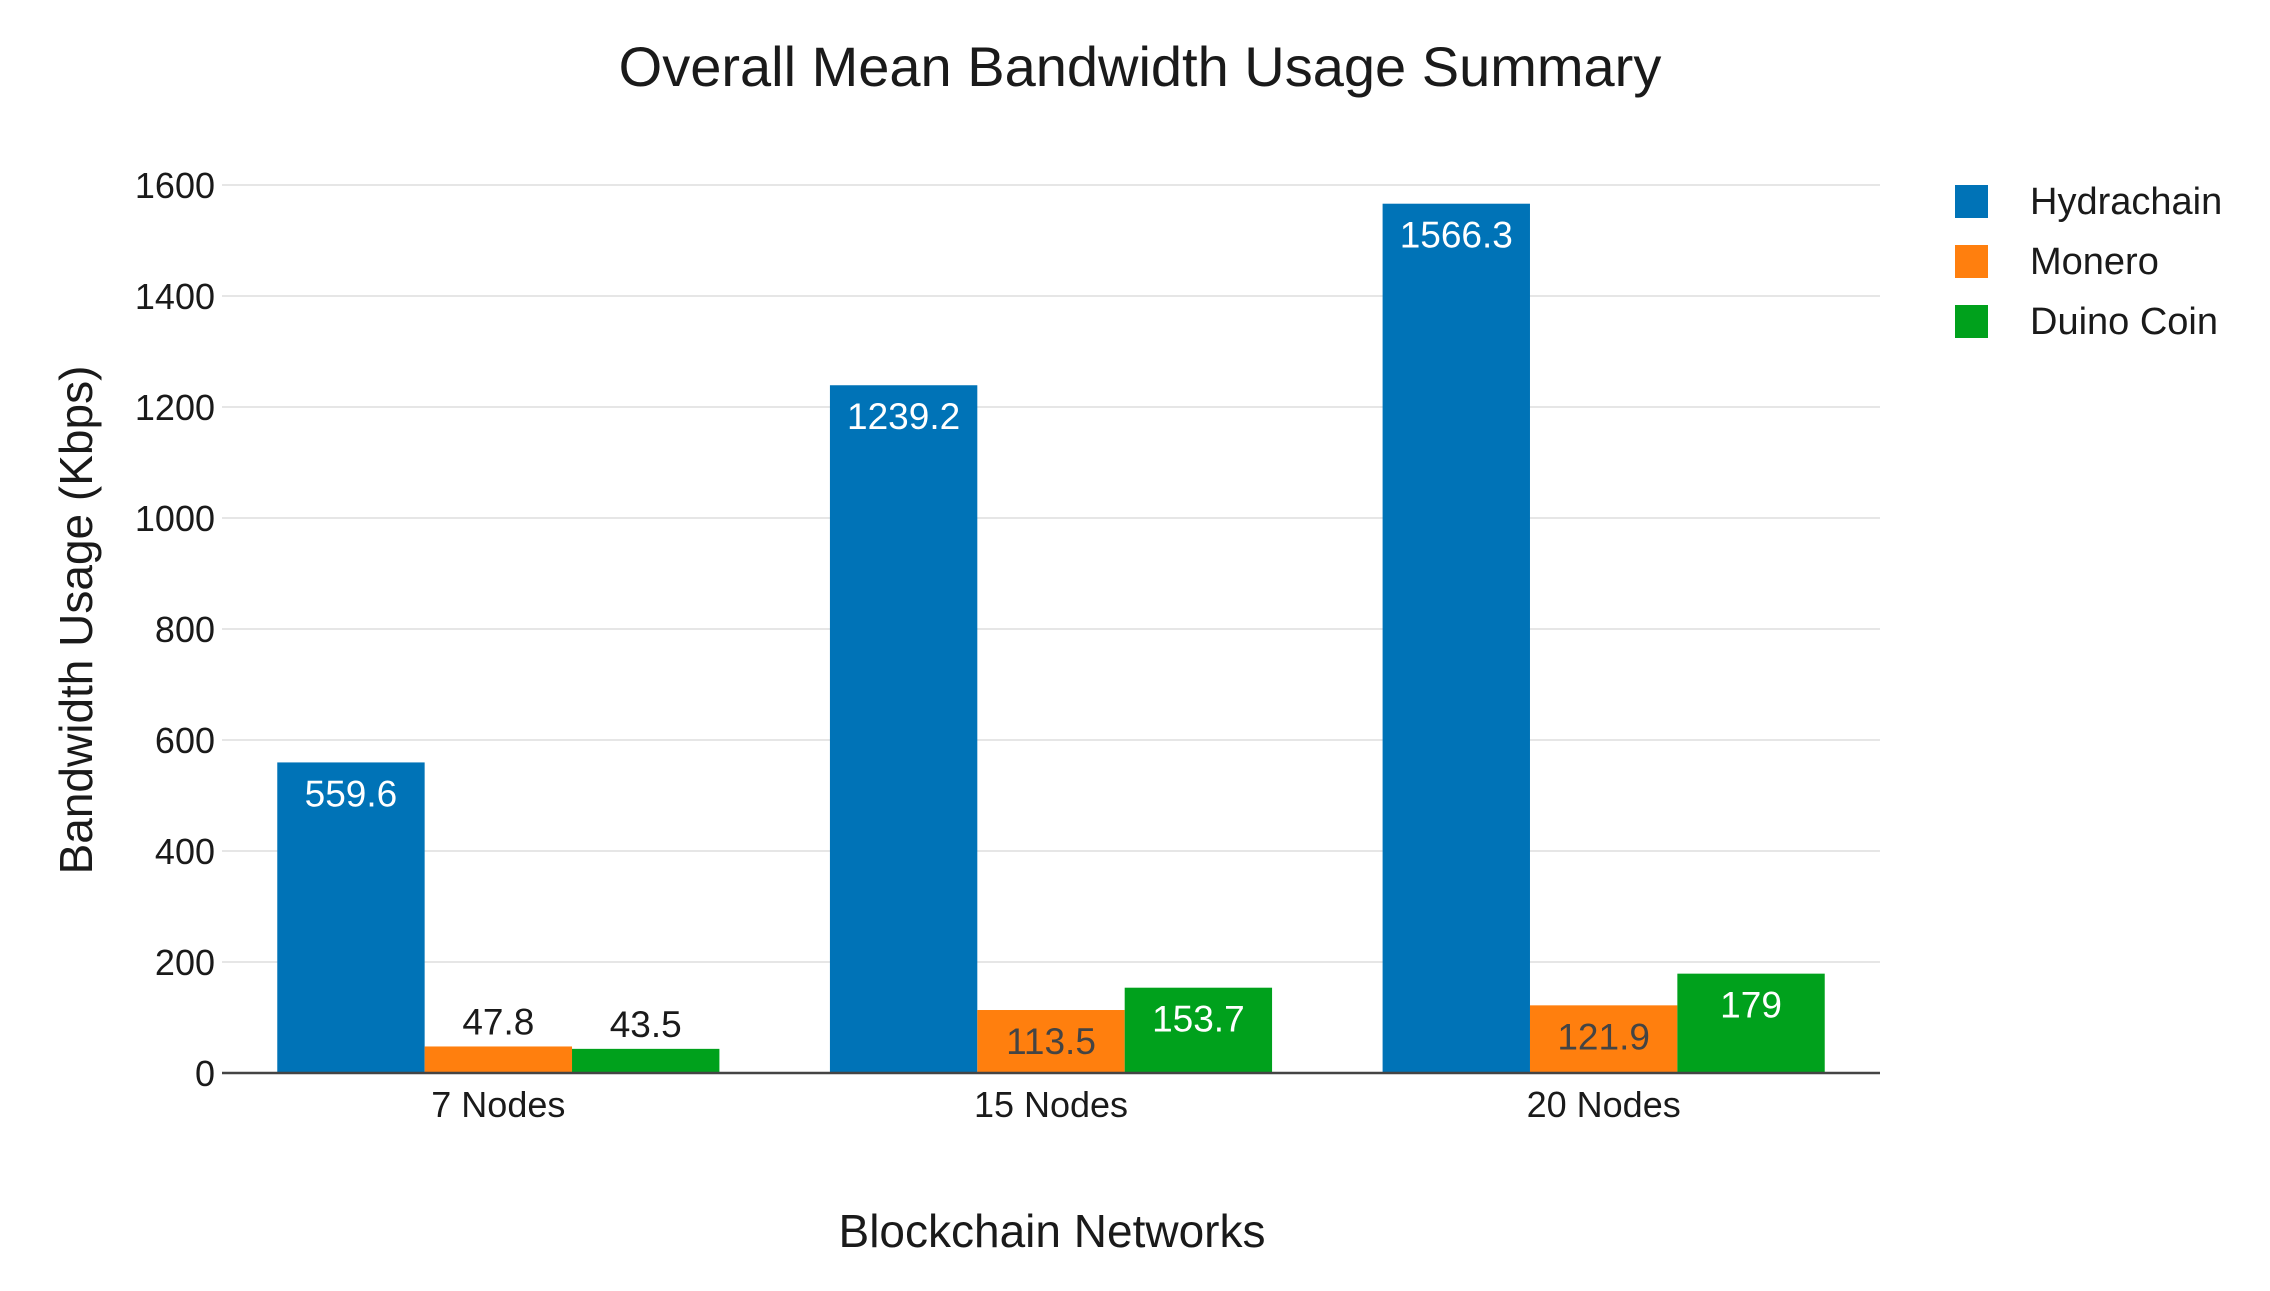 The image size is (2270, 1291). Describe the element at coordinates (903, 416) in the screenshot. I see `bar-value-label: 1239.2` at that location.